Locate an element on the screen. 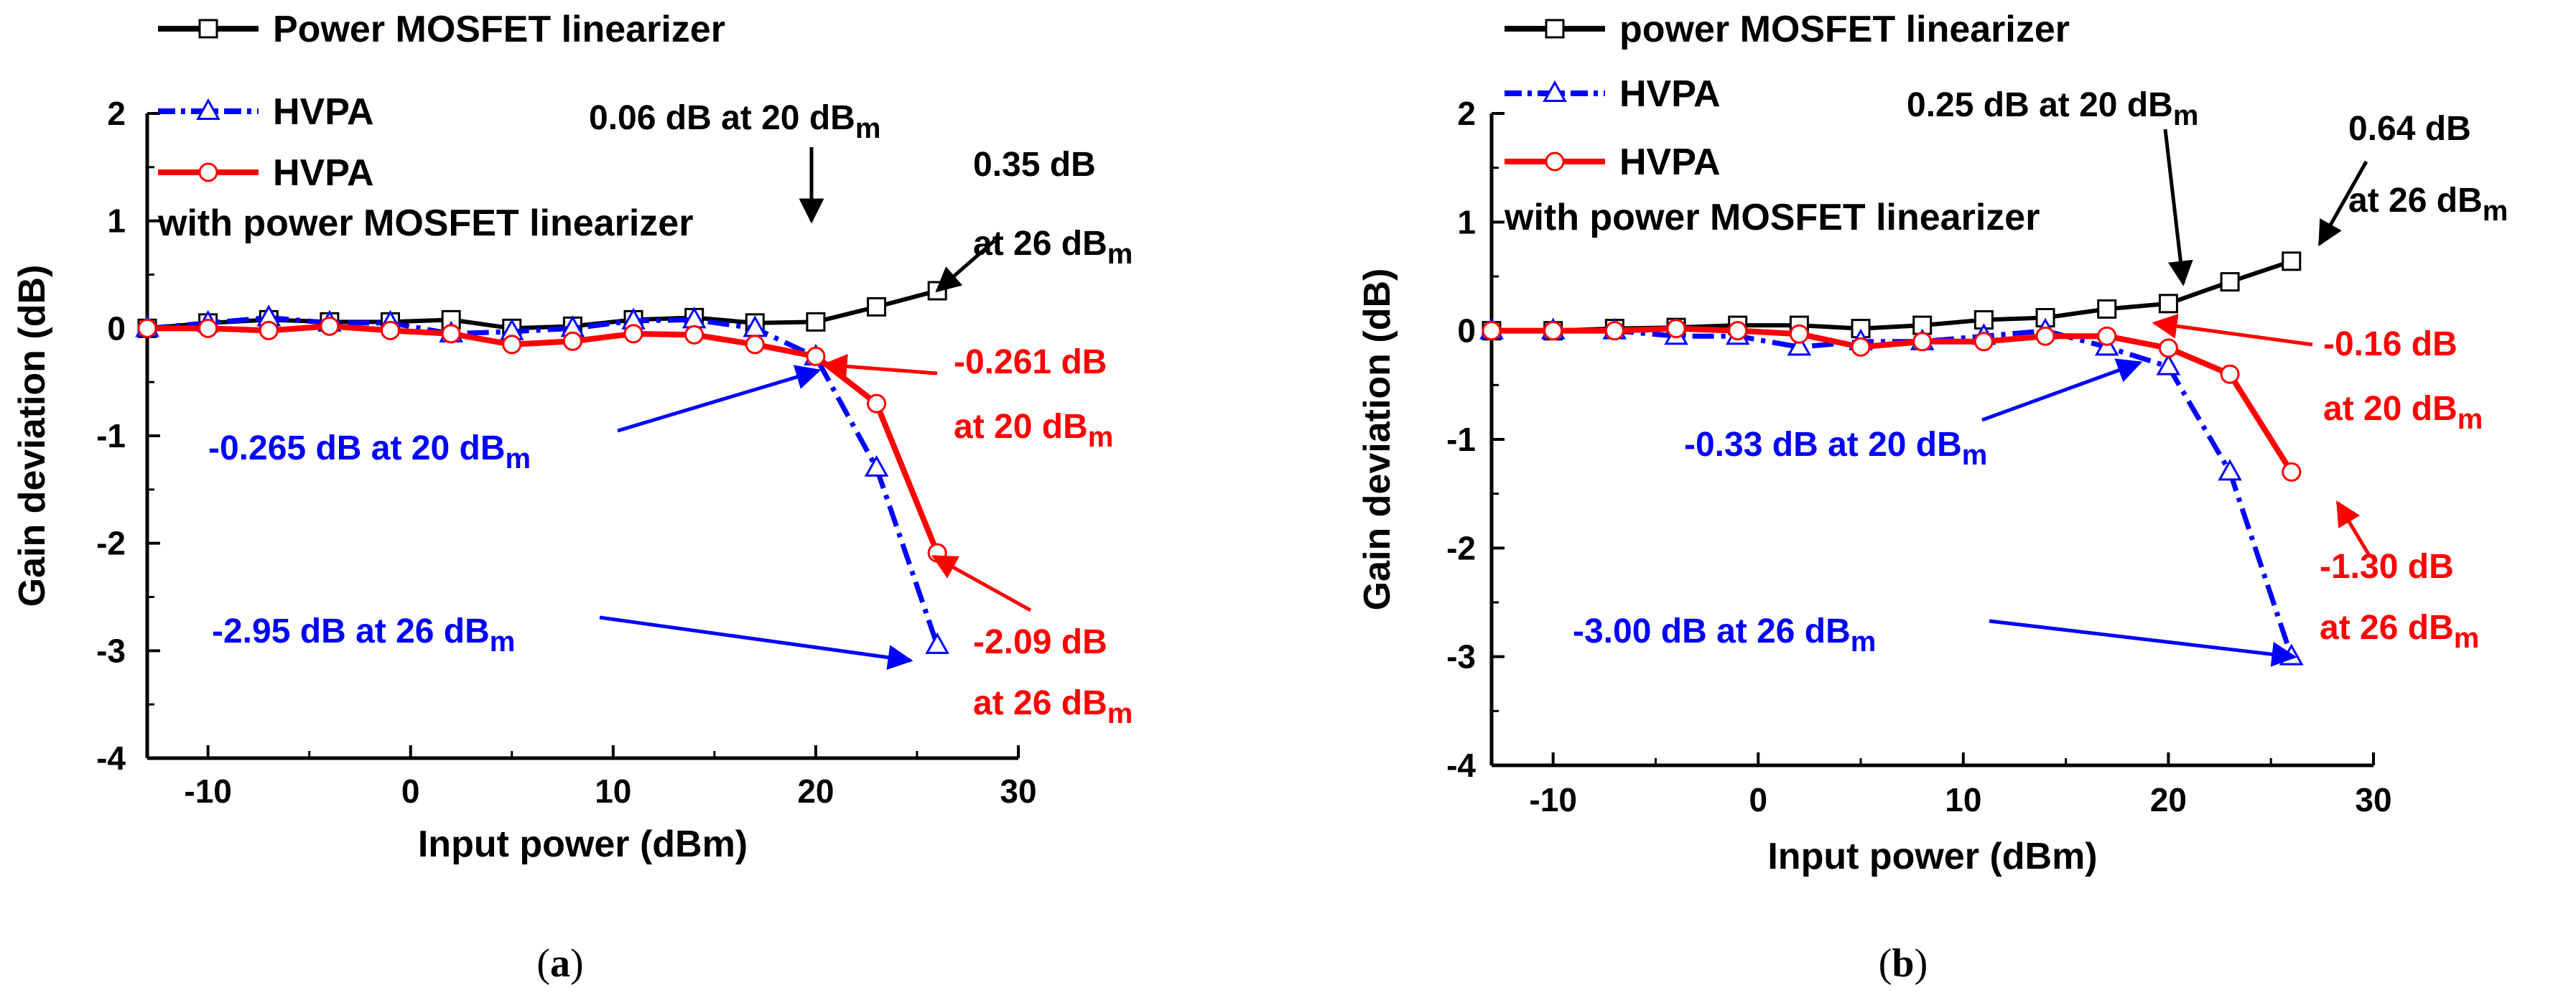 Image resolution: width=2576 pixels, height=1008 pixels. panel-label-close: ) is located at coordinates (1921, 963).